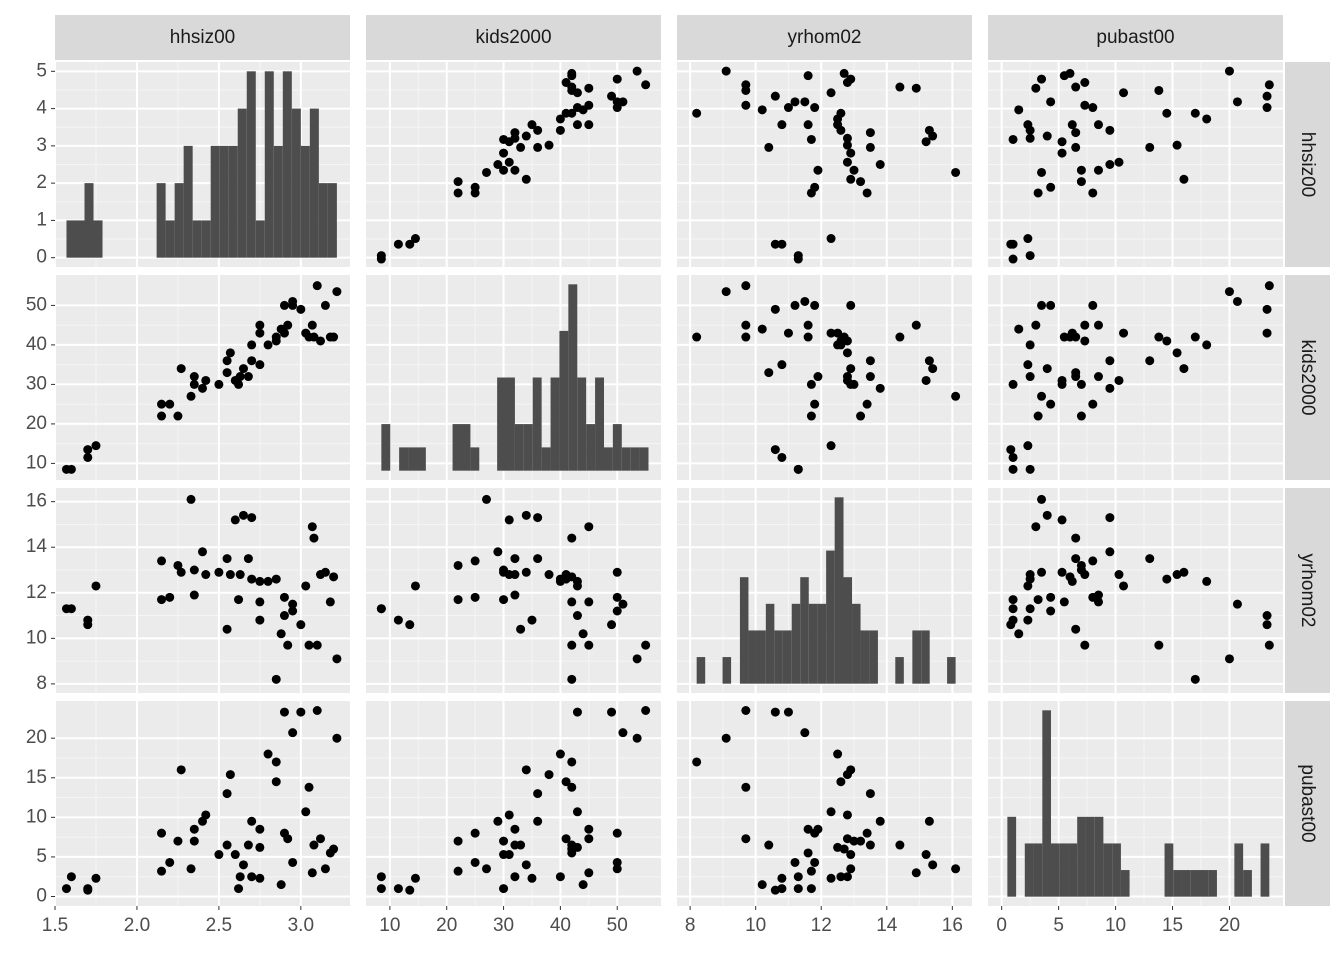  I want to click on y-tick-label: 5, so click(41, 70).